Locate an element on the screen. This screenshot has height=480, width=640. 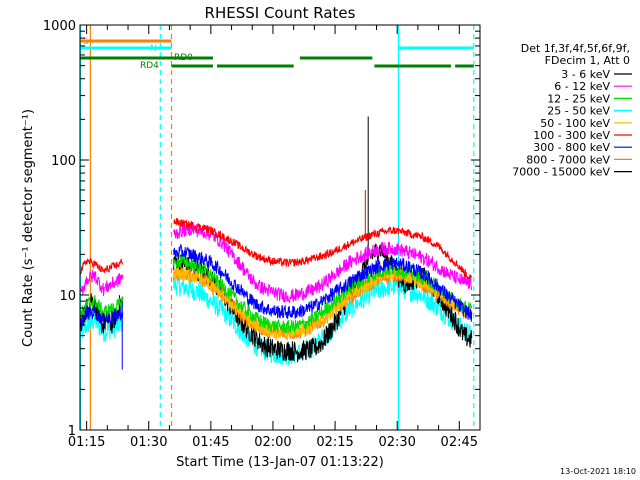
x-tick-label: 02:30 is located at coordinates (396, 442).